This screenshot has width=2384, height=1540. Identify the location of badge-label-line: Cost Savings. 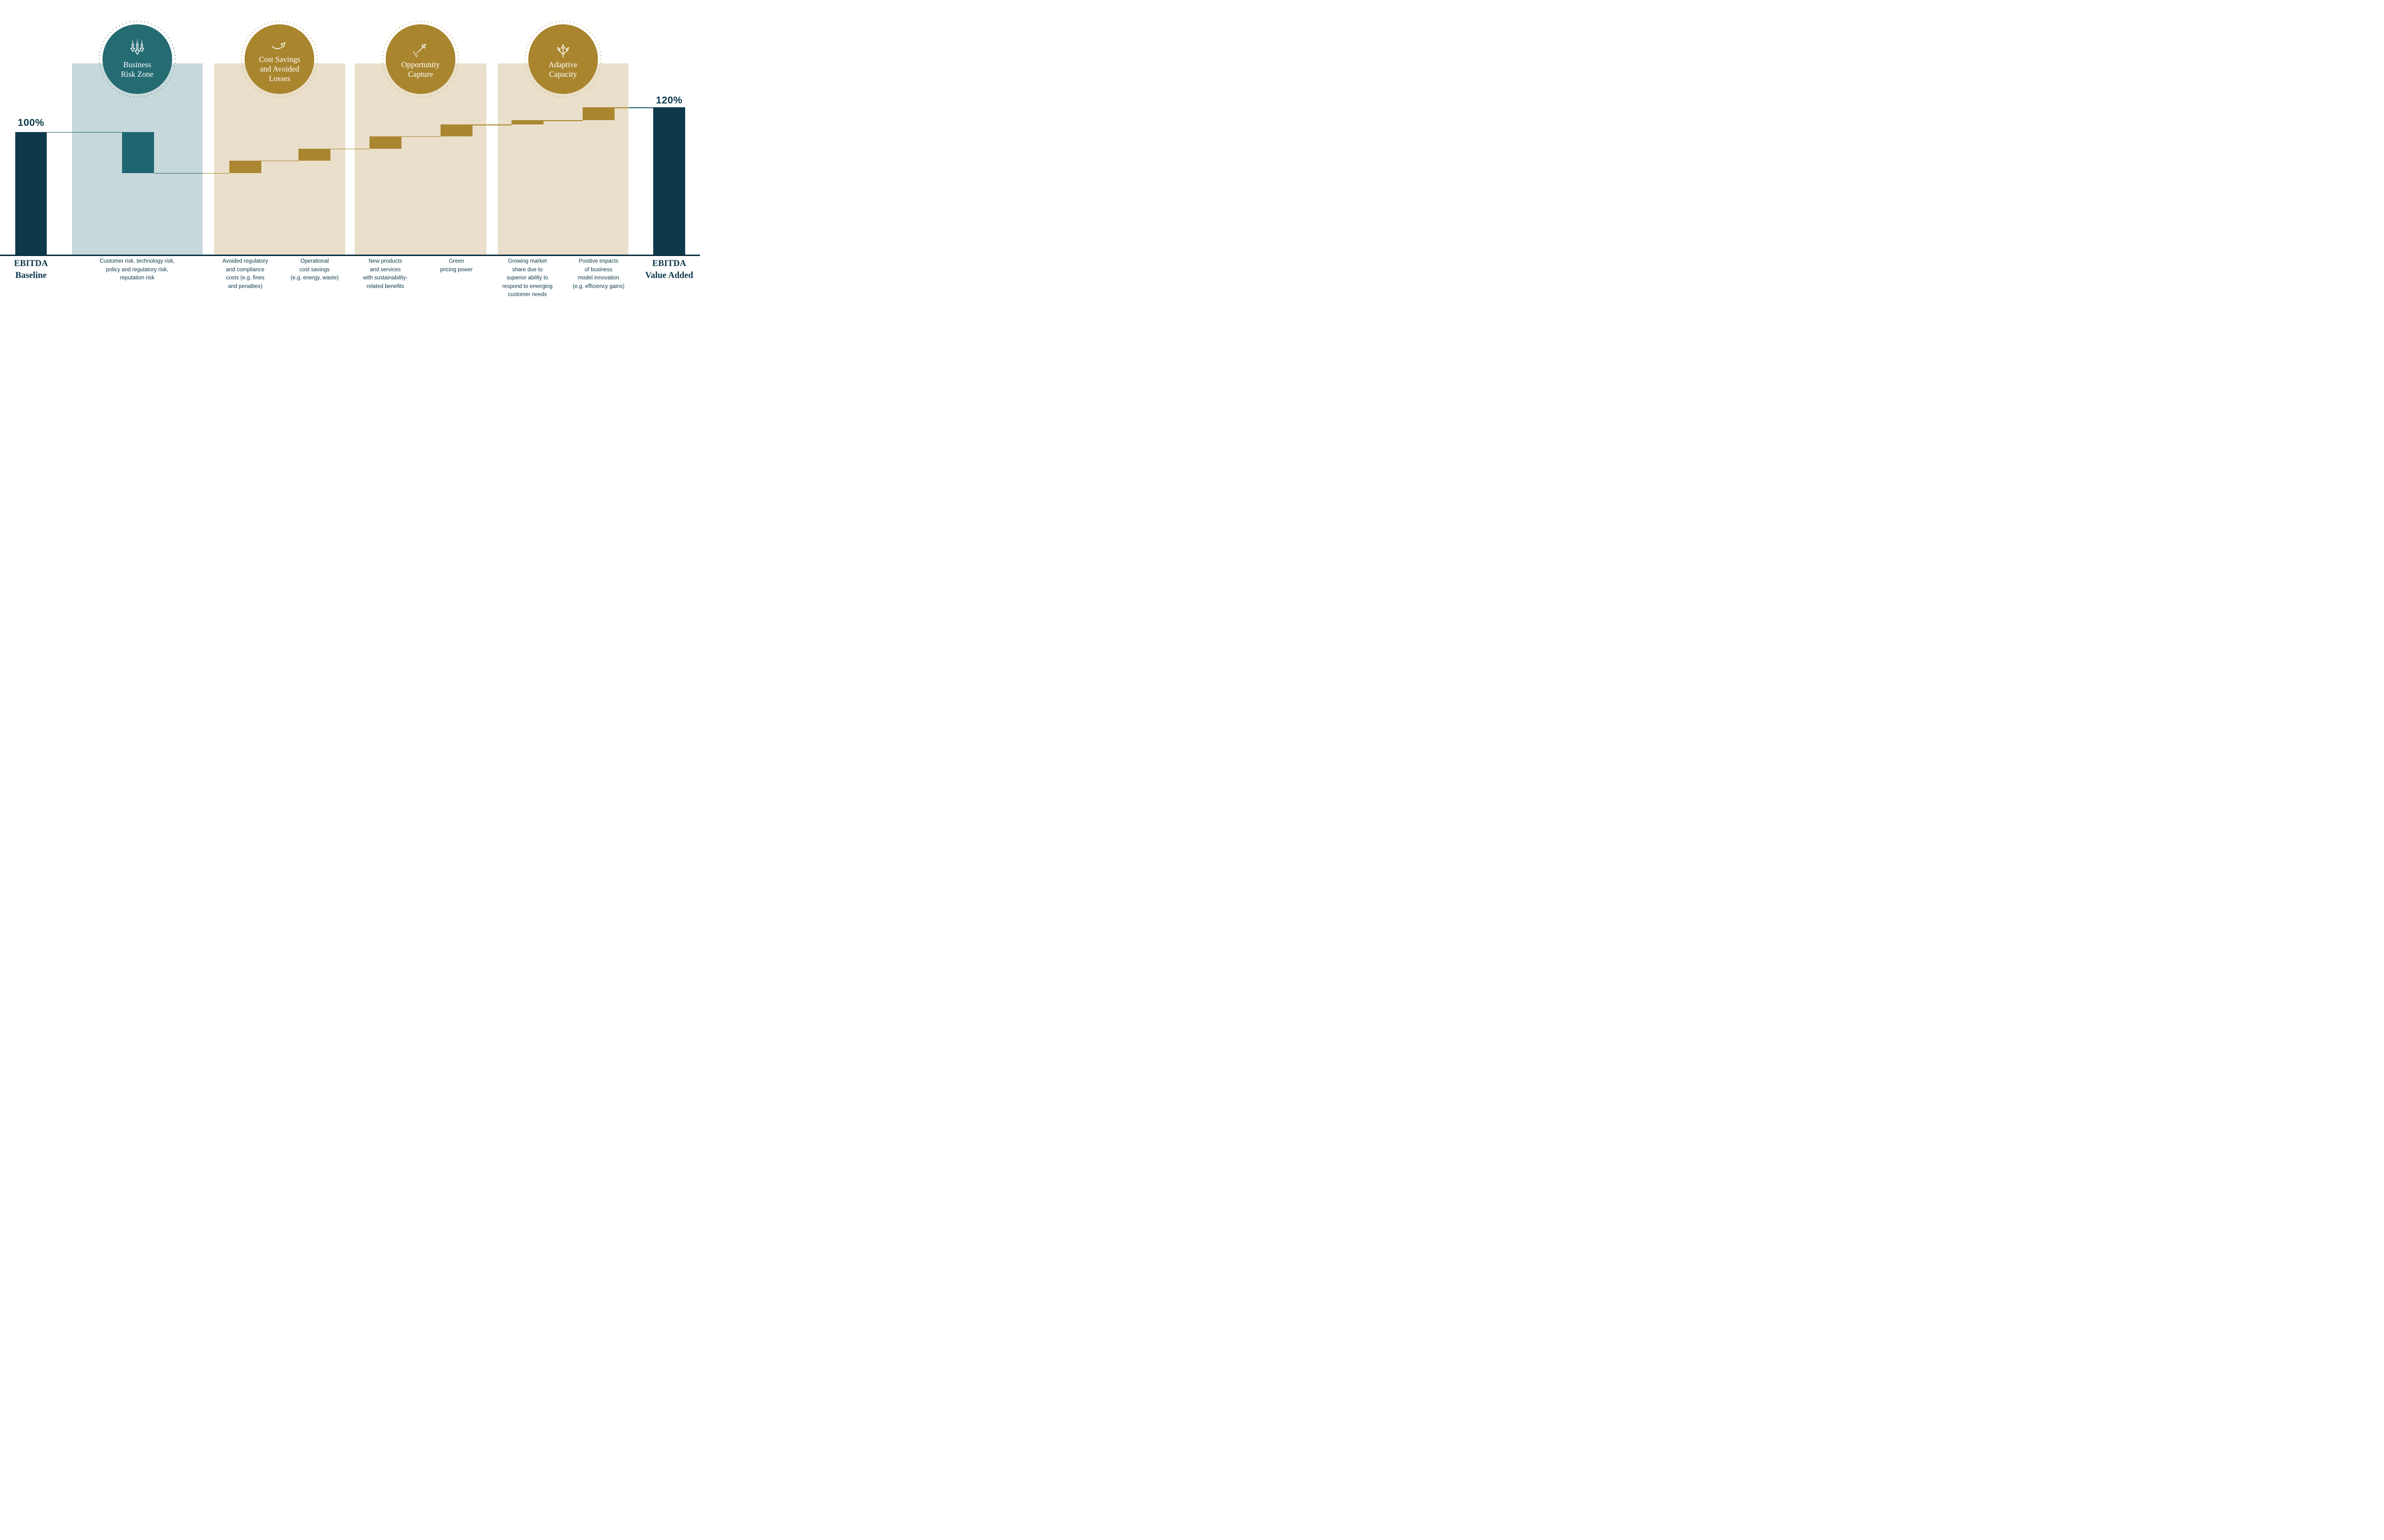
(279, 59).